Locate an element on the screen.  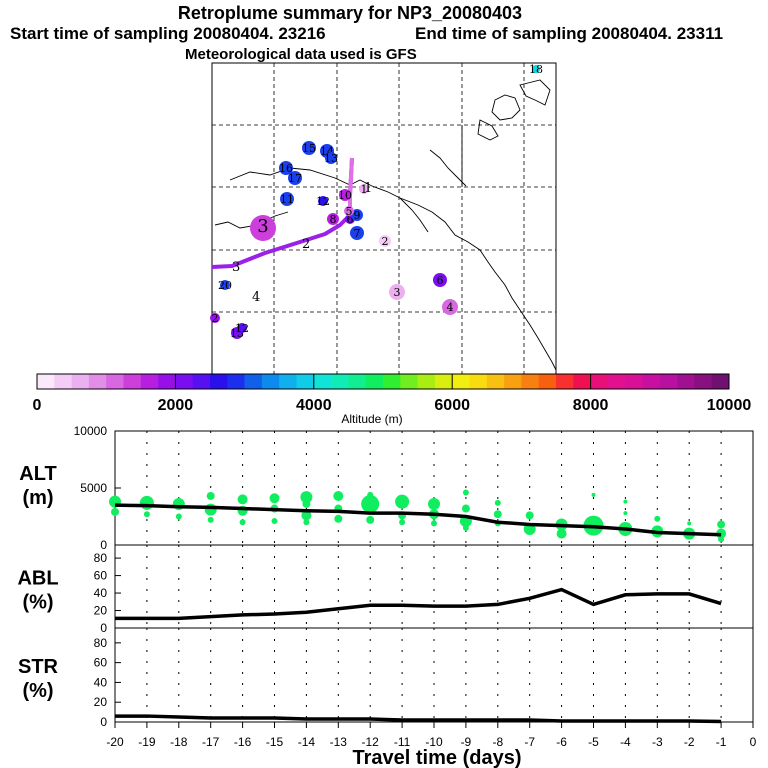
x-tick-label: -10 is located at coordinates (434, 742).